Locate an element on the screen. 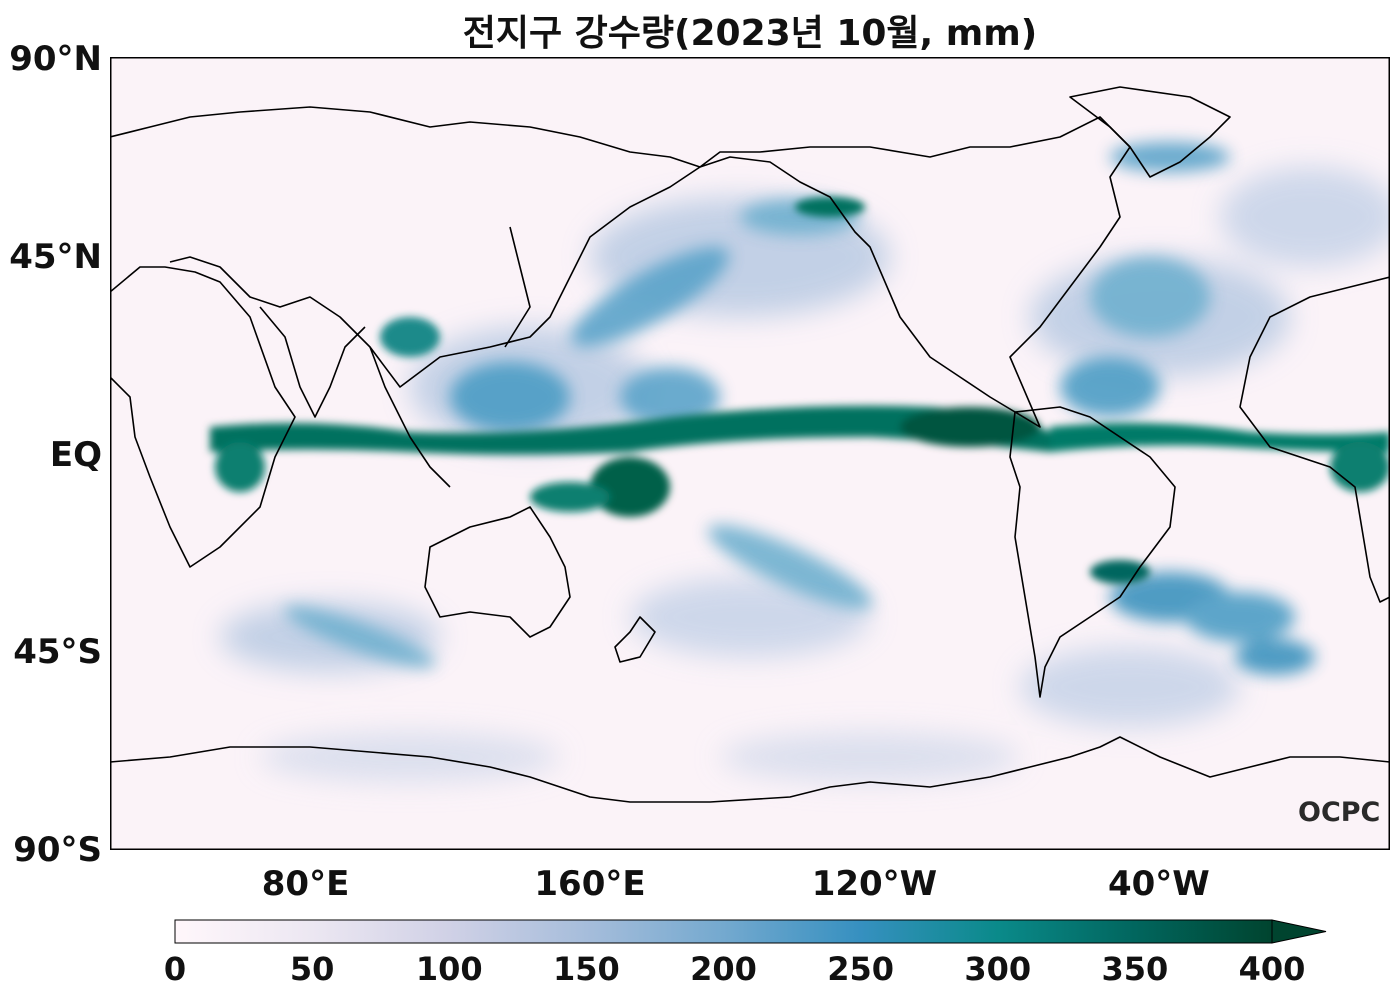 The height and width of the screenshot is (1003, 1400). colorbar-tick-50: 50 is located at coordinates (312, 969).